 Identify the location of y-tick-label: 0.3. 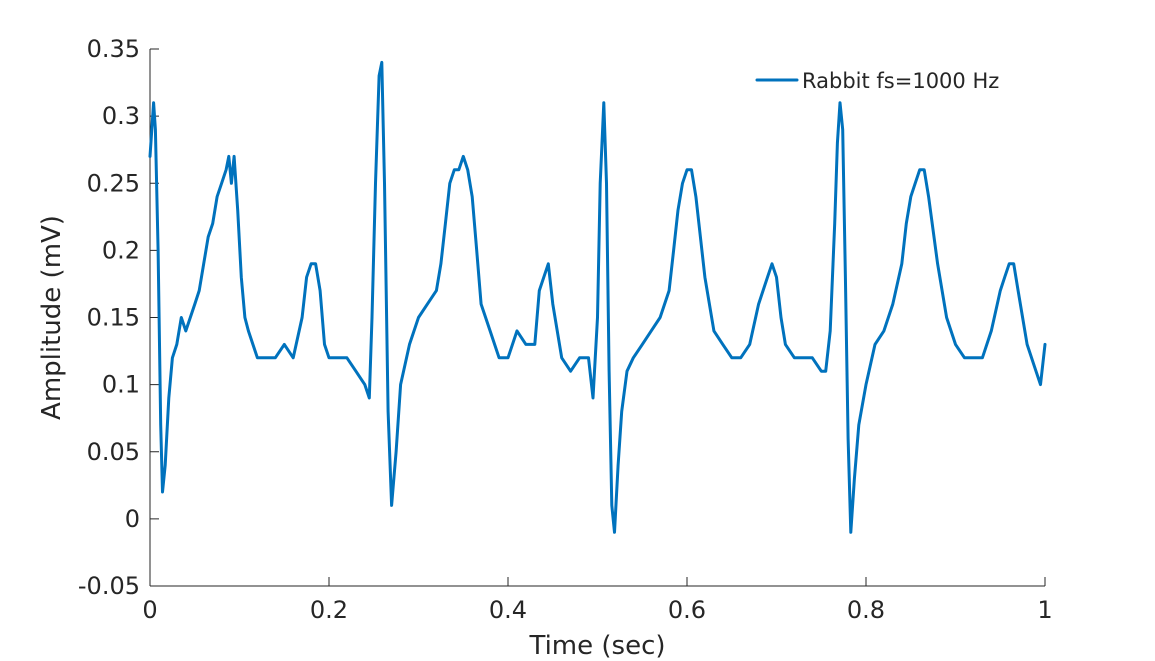
(121, 116).